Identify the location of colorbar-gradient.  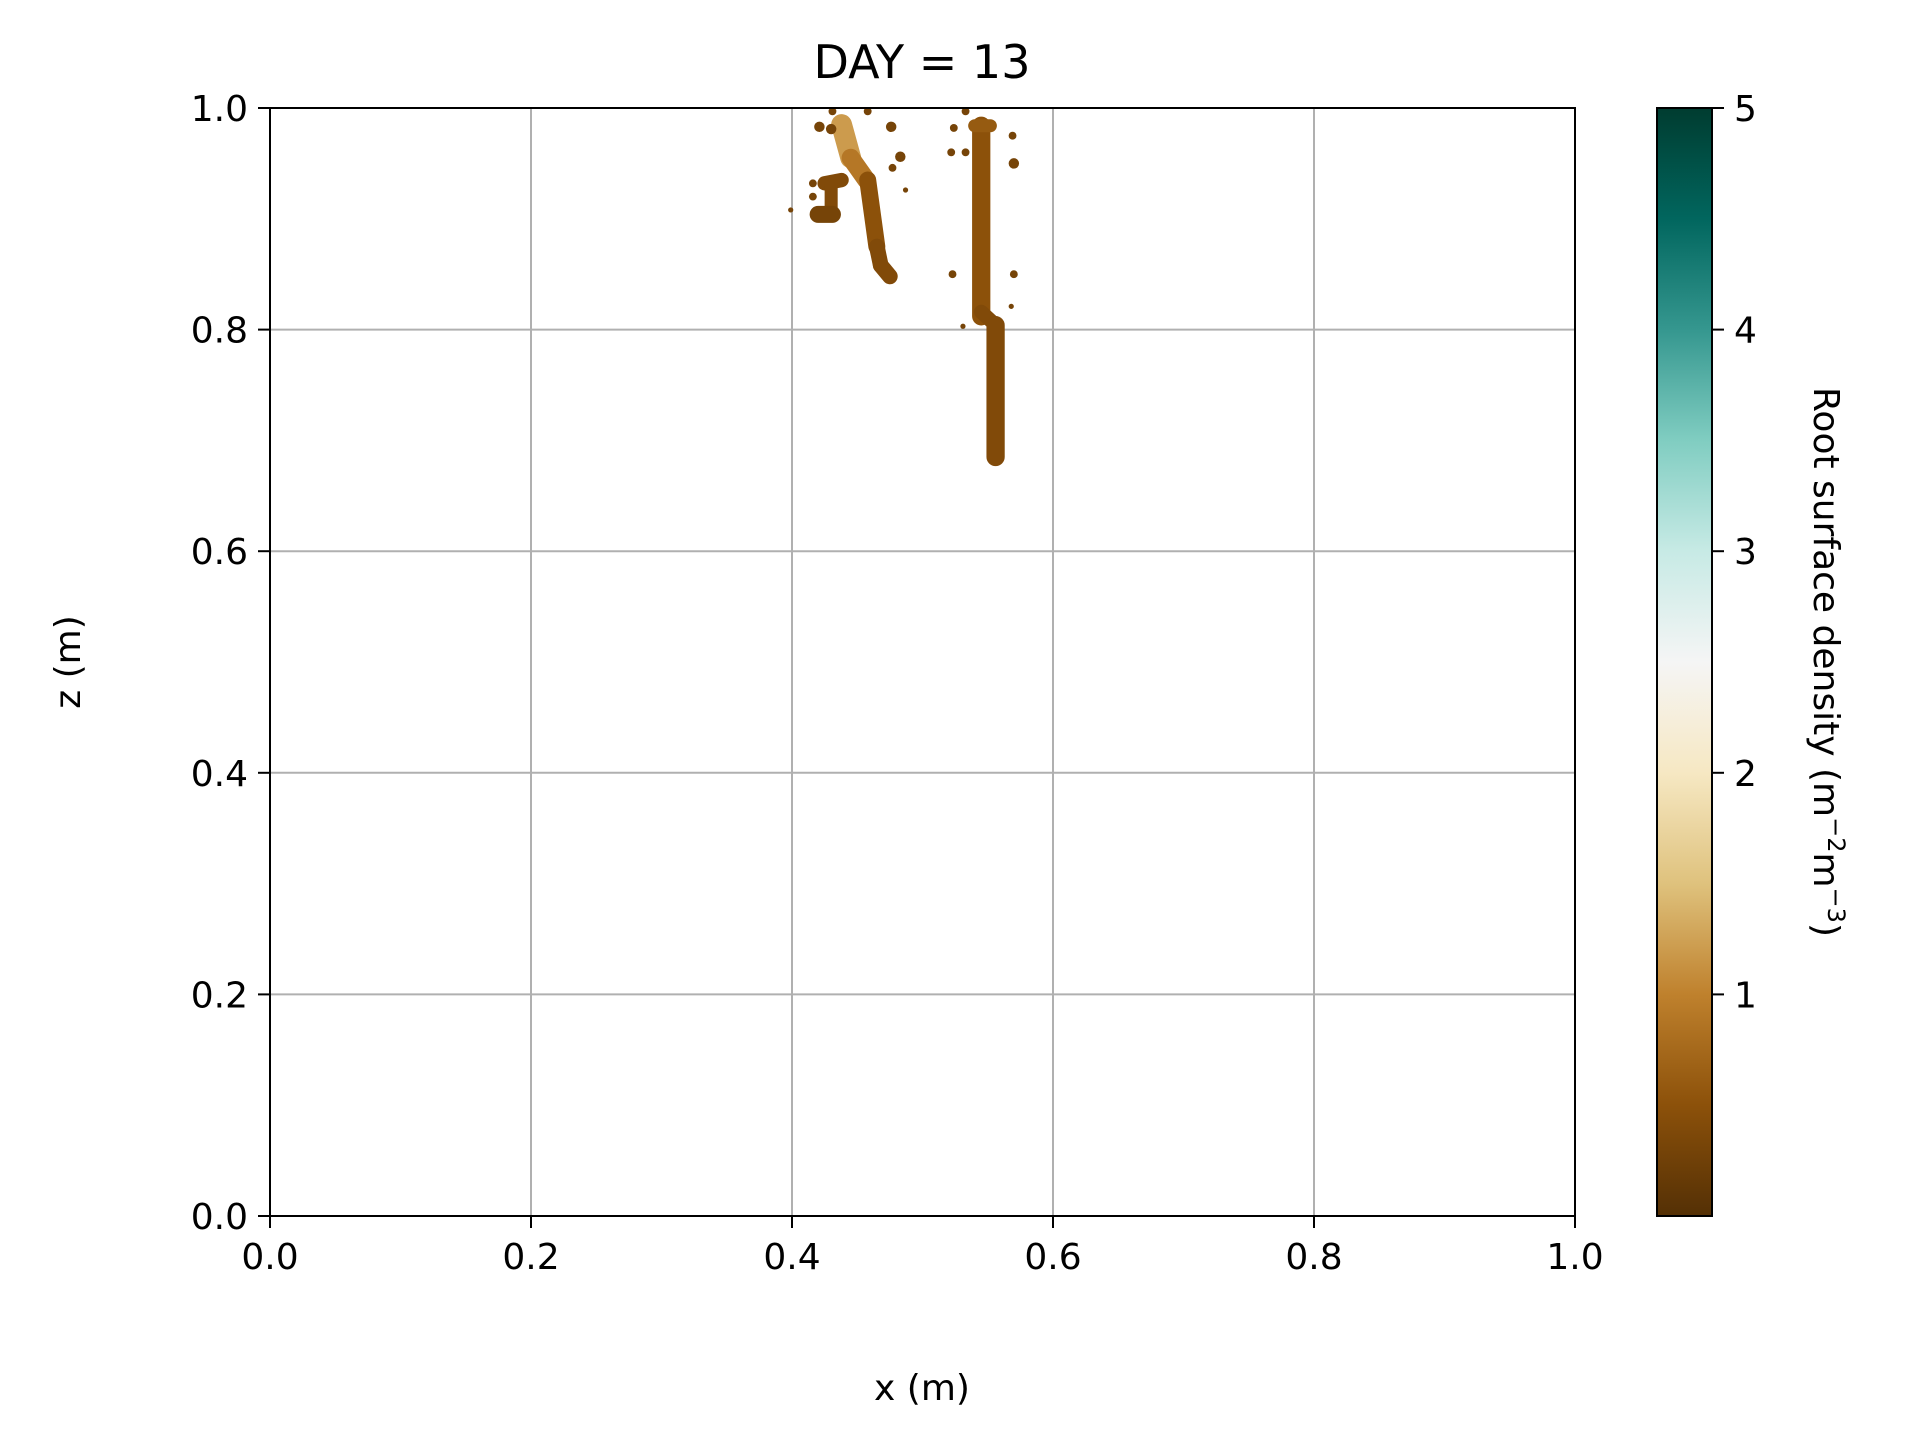
(1684, 662).